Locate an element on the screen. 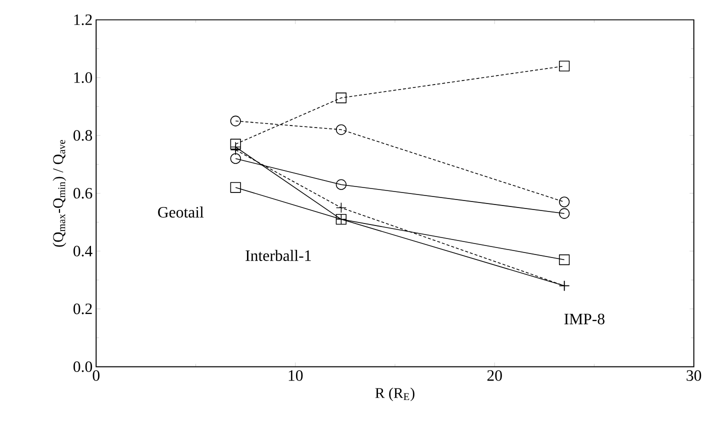  y-tick-label: 0.4 is located at coordinates (83, 251).